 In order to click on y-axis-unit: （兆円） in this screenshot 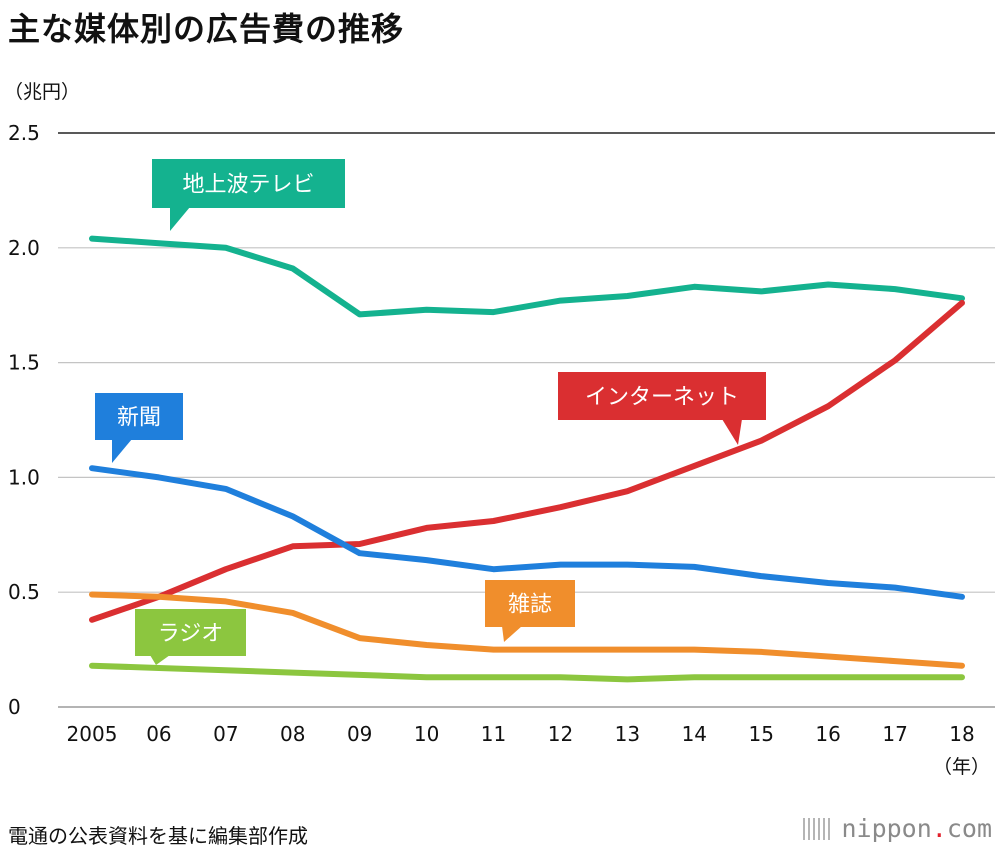, I will do `click(42, 92)`.